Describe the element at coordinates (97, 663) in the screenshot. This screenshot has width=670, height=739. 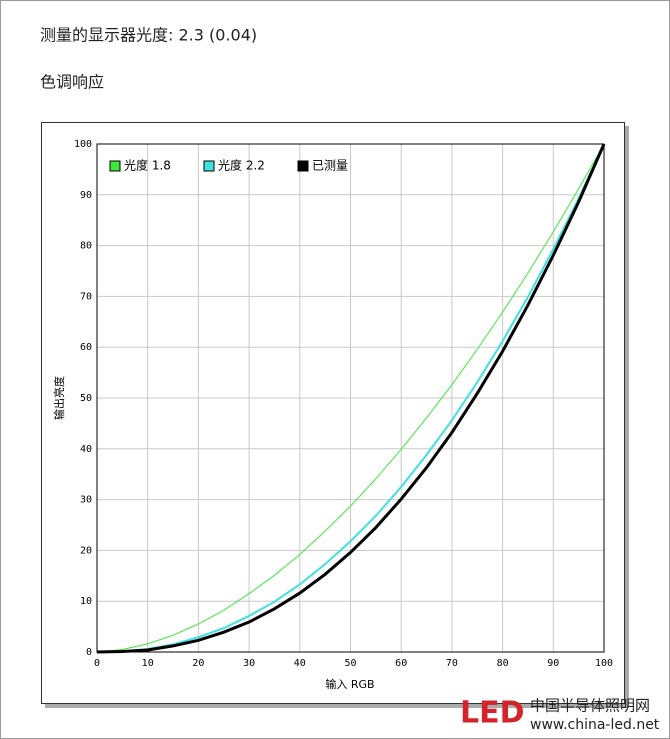
I see `x-tick-label: 0` at that location.